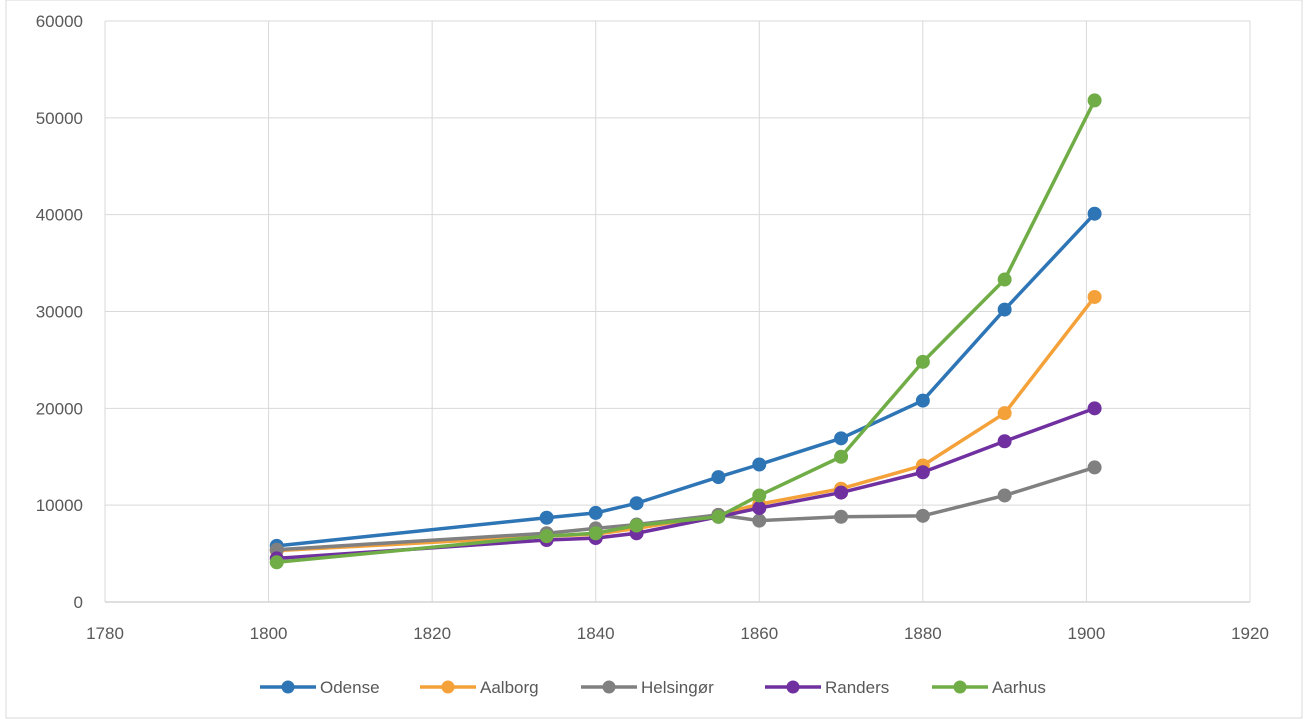 The width and height of the screenshot is (1303, 719). What do you see at coordinates (923, 633) in the screenshot?
I see `x-tick-label: 1880` at bounding box center [923, 633].